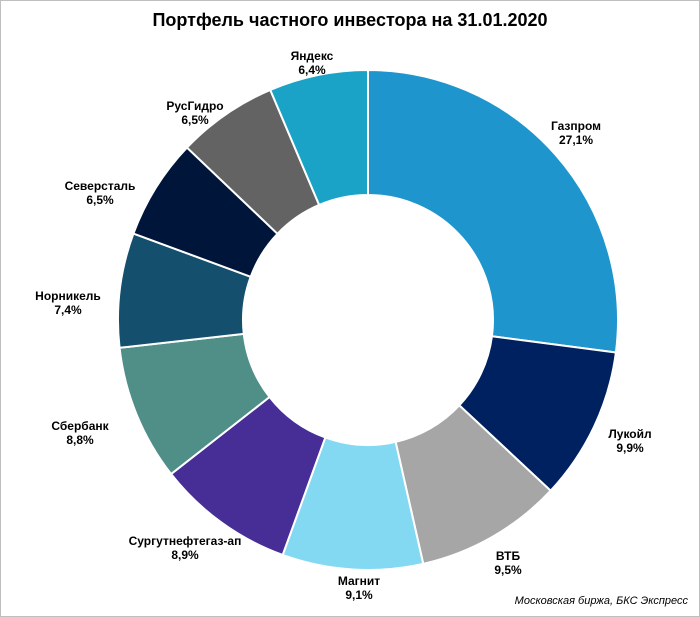 The image size is (700, 617). I want to click on slice-label-5: Сургутнефтегаз-ап, so click(185, 541).